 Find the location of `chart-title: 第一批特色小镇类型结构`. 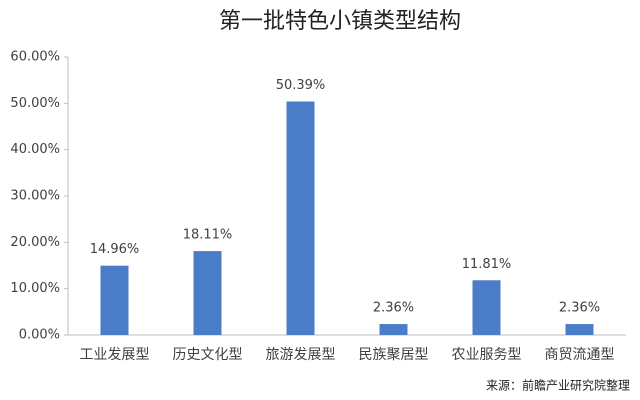

chart-title: 第一批特色小镇类型结构 is located at coordinates (340, 21).